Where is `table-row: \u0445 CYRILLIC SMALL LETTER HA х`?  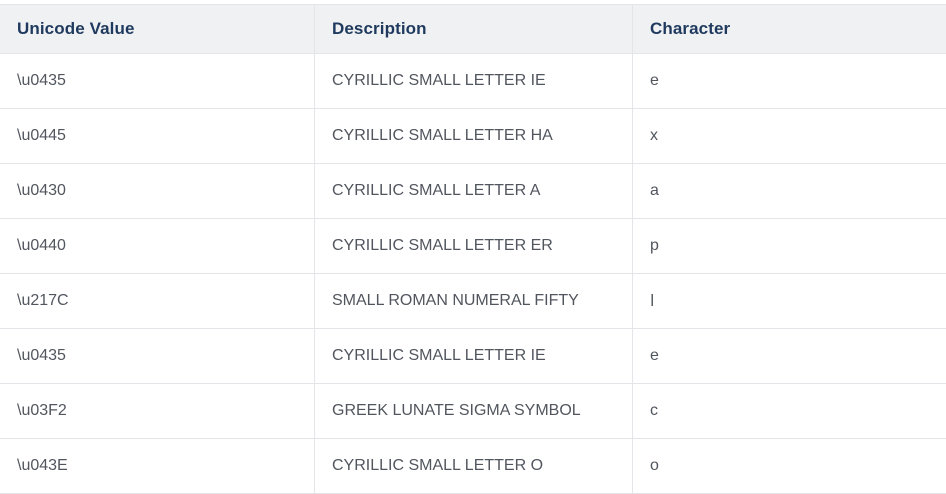 table-row: \u0445 CYRILLIC SMALL LETTER HA х is located at coordinates (473, 136).